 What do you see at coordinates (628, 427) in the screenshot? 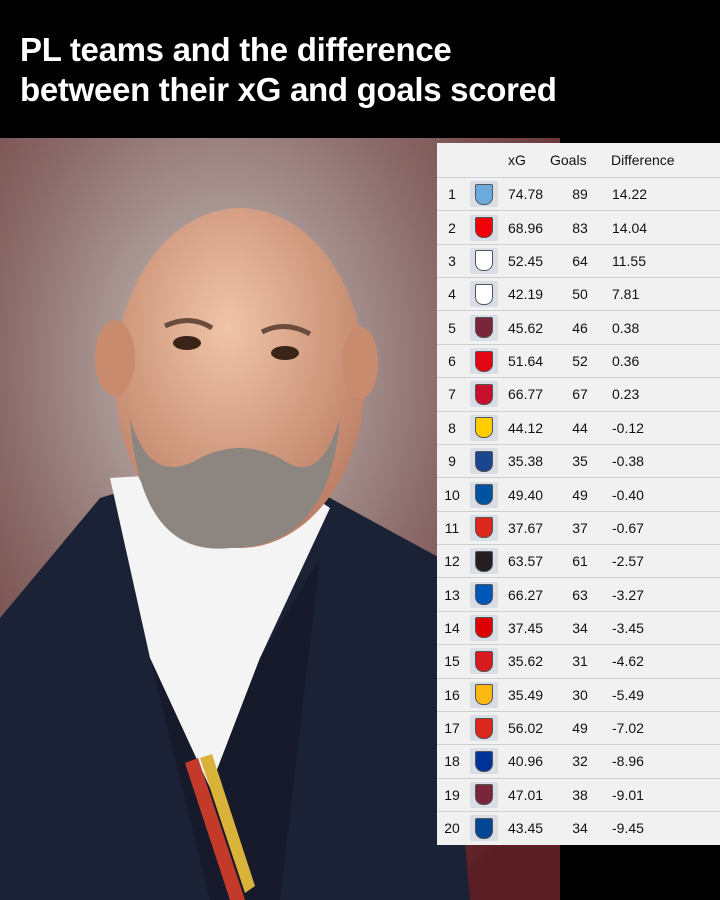
I see `difference: -0.12` at bounding box center [628, 427].